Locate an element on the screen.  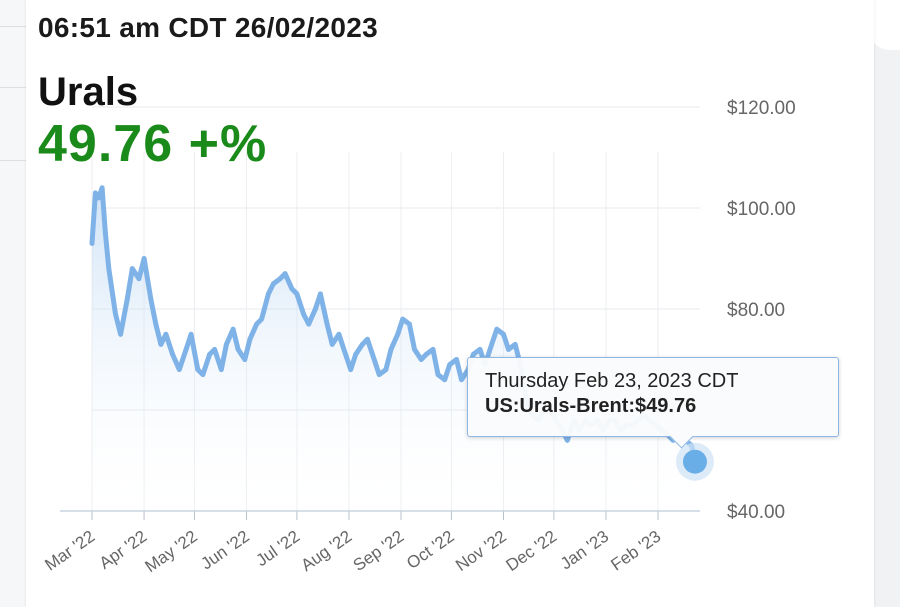
x-tick-label: Dec '22 is located at coordinates (531, 551).